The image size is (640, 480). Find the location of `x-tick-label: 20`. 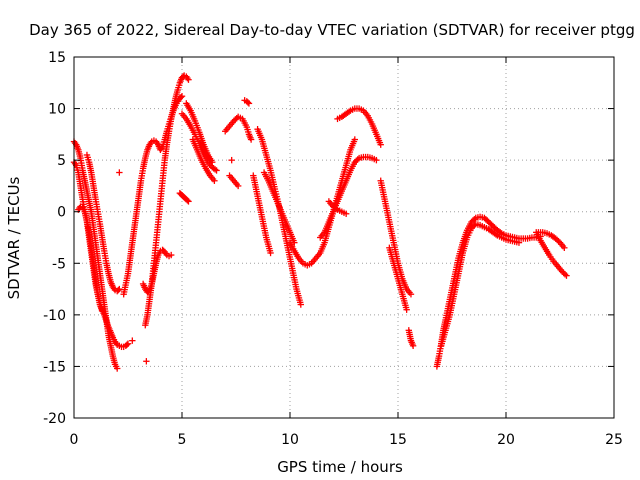

x-tick-label: 20 is located at coordinates (506, 440).